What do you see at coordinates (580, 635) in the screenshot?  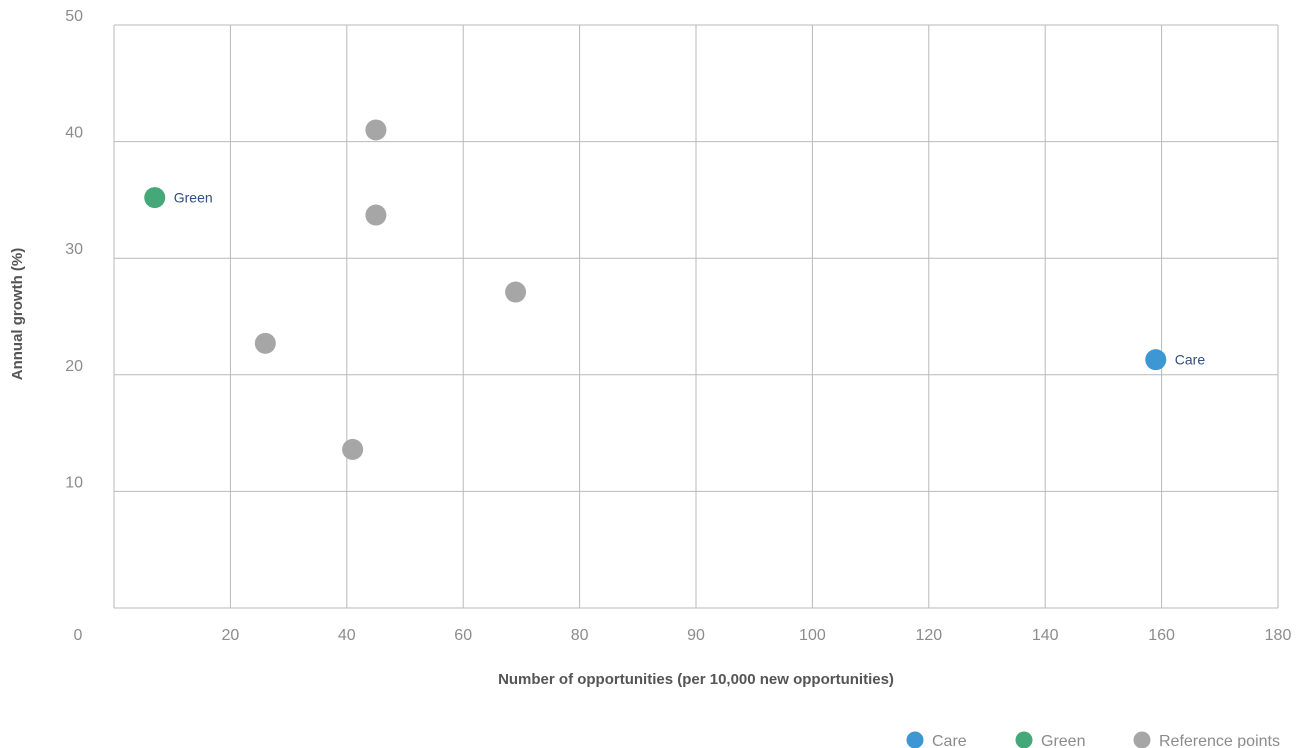 I see `x-tick-label: 80` at bounding box center [580, 635].